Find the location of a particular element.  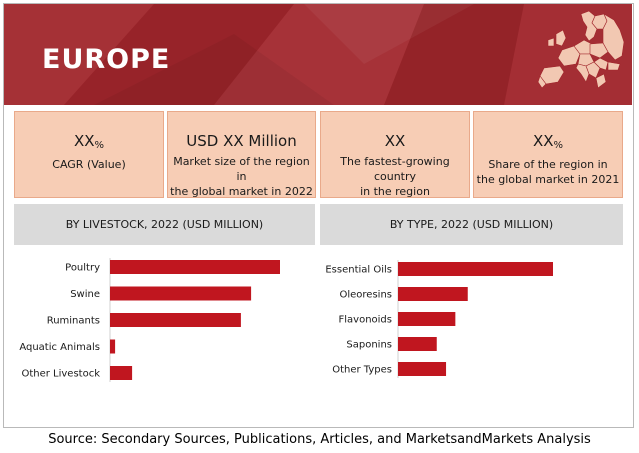

livestock-chart-title: BY LIVESTOCK, 2022 (USD MILLION) is located at coordinates (164, 224).